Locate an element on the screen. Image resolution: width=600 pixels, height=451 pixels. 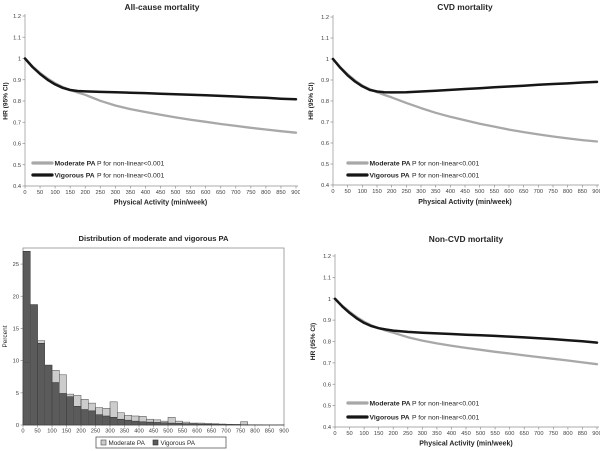
bar-outline-moderate-pa is located at coordinates (244, 423).